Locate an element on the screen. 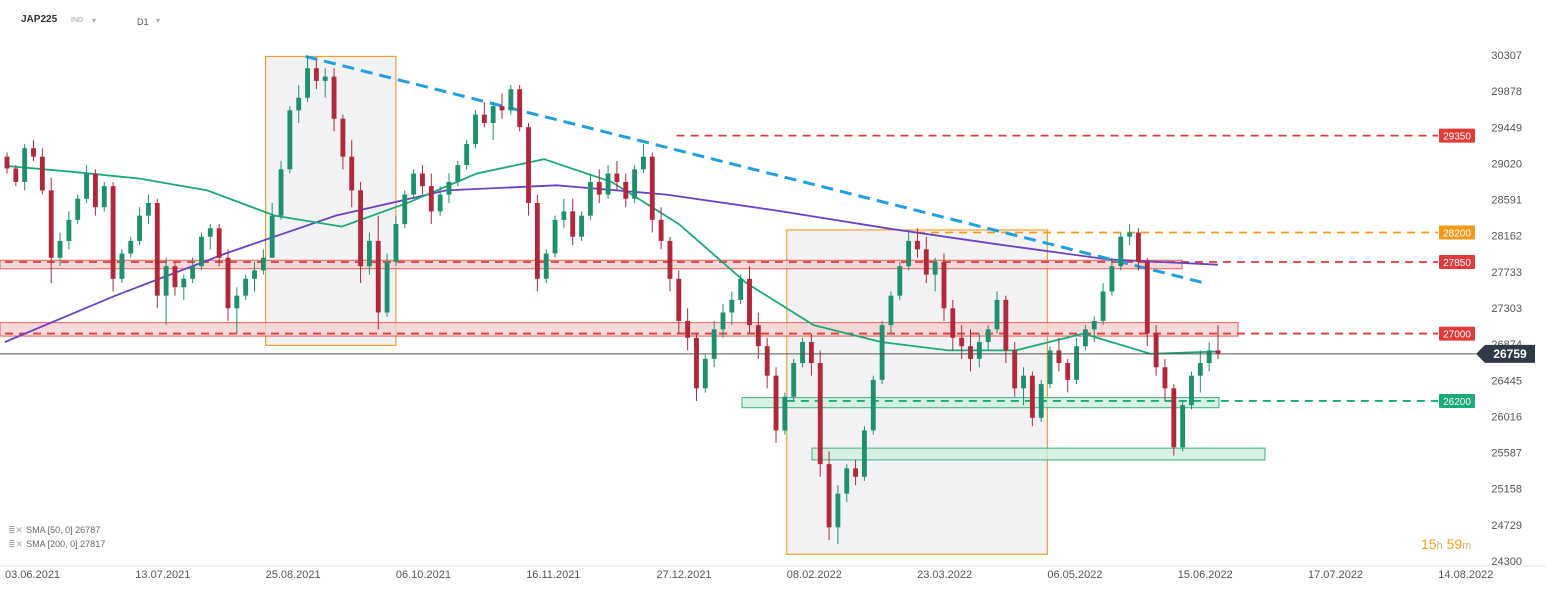 This screenshot has width=1546, height=590. y-tick-label: 24729 is located at coordinates (1506, 526).